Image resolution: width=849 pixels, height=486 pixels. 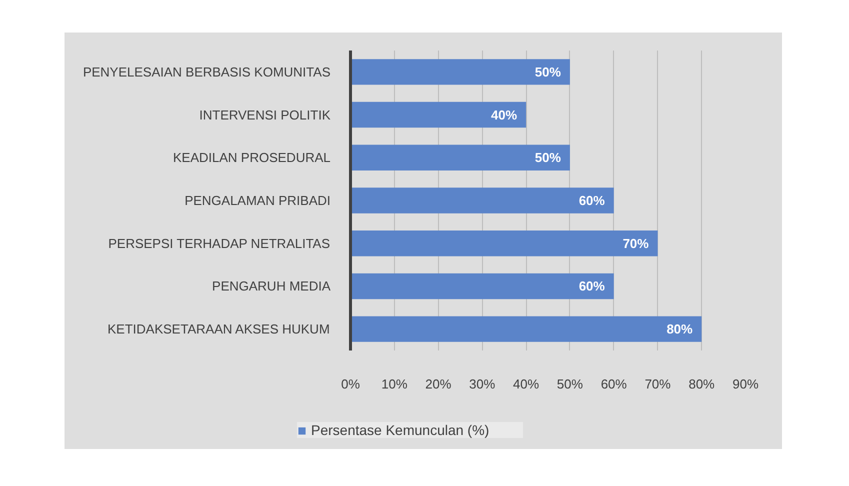 What do you see at coordinates (265, 114) in the screenshot?
I see `y-tick-label: INTERVENSI POLITIK` at bounding box center [265, 114].